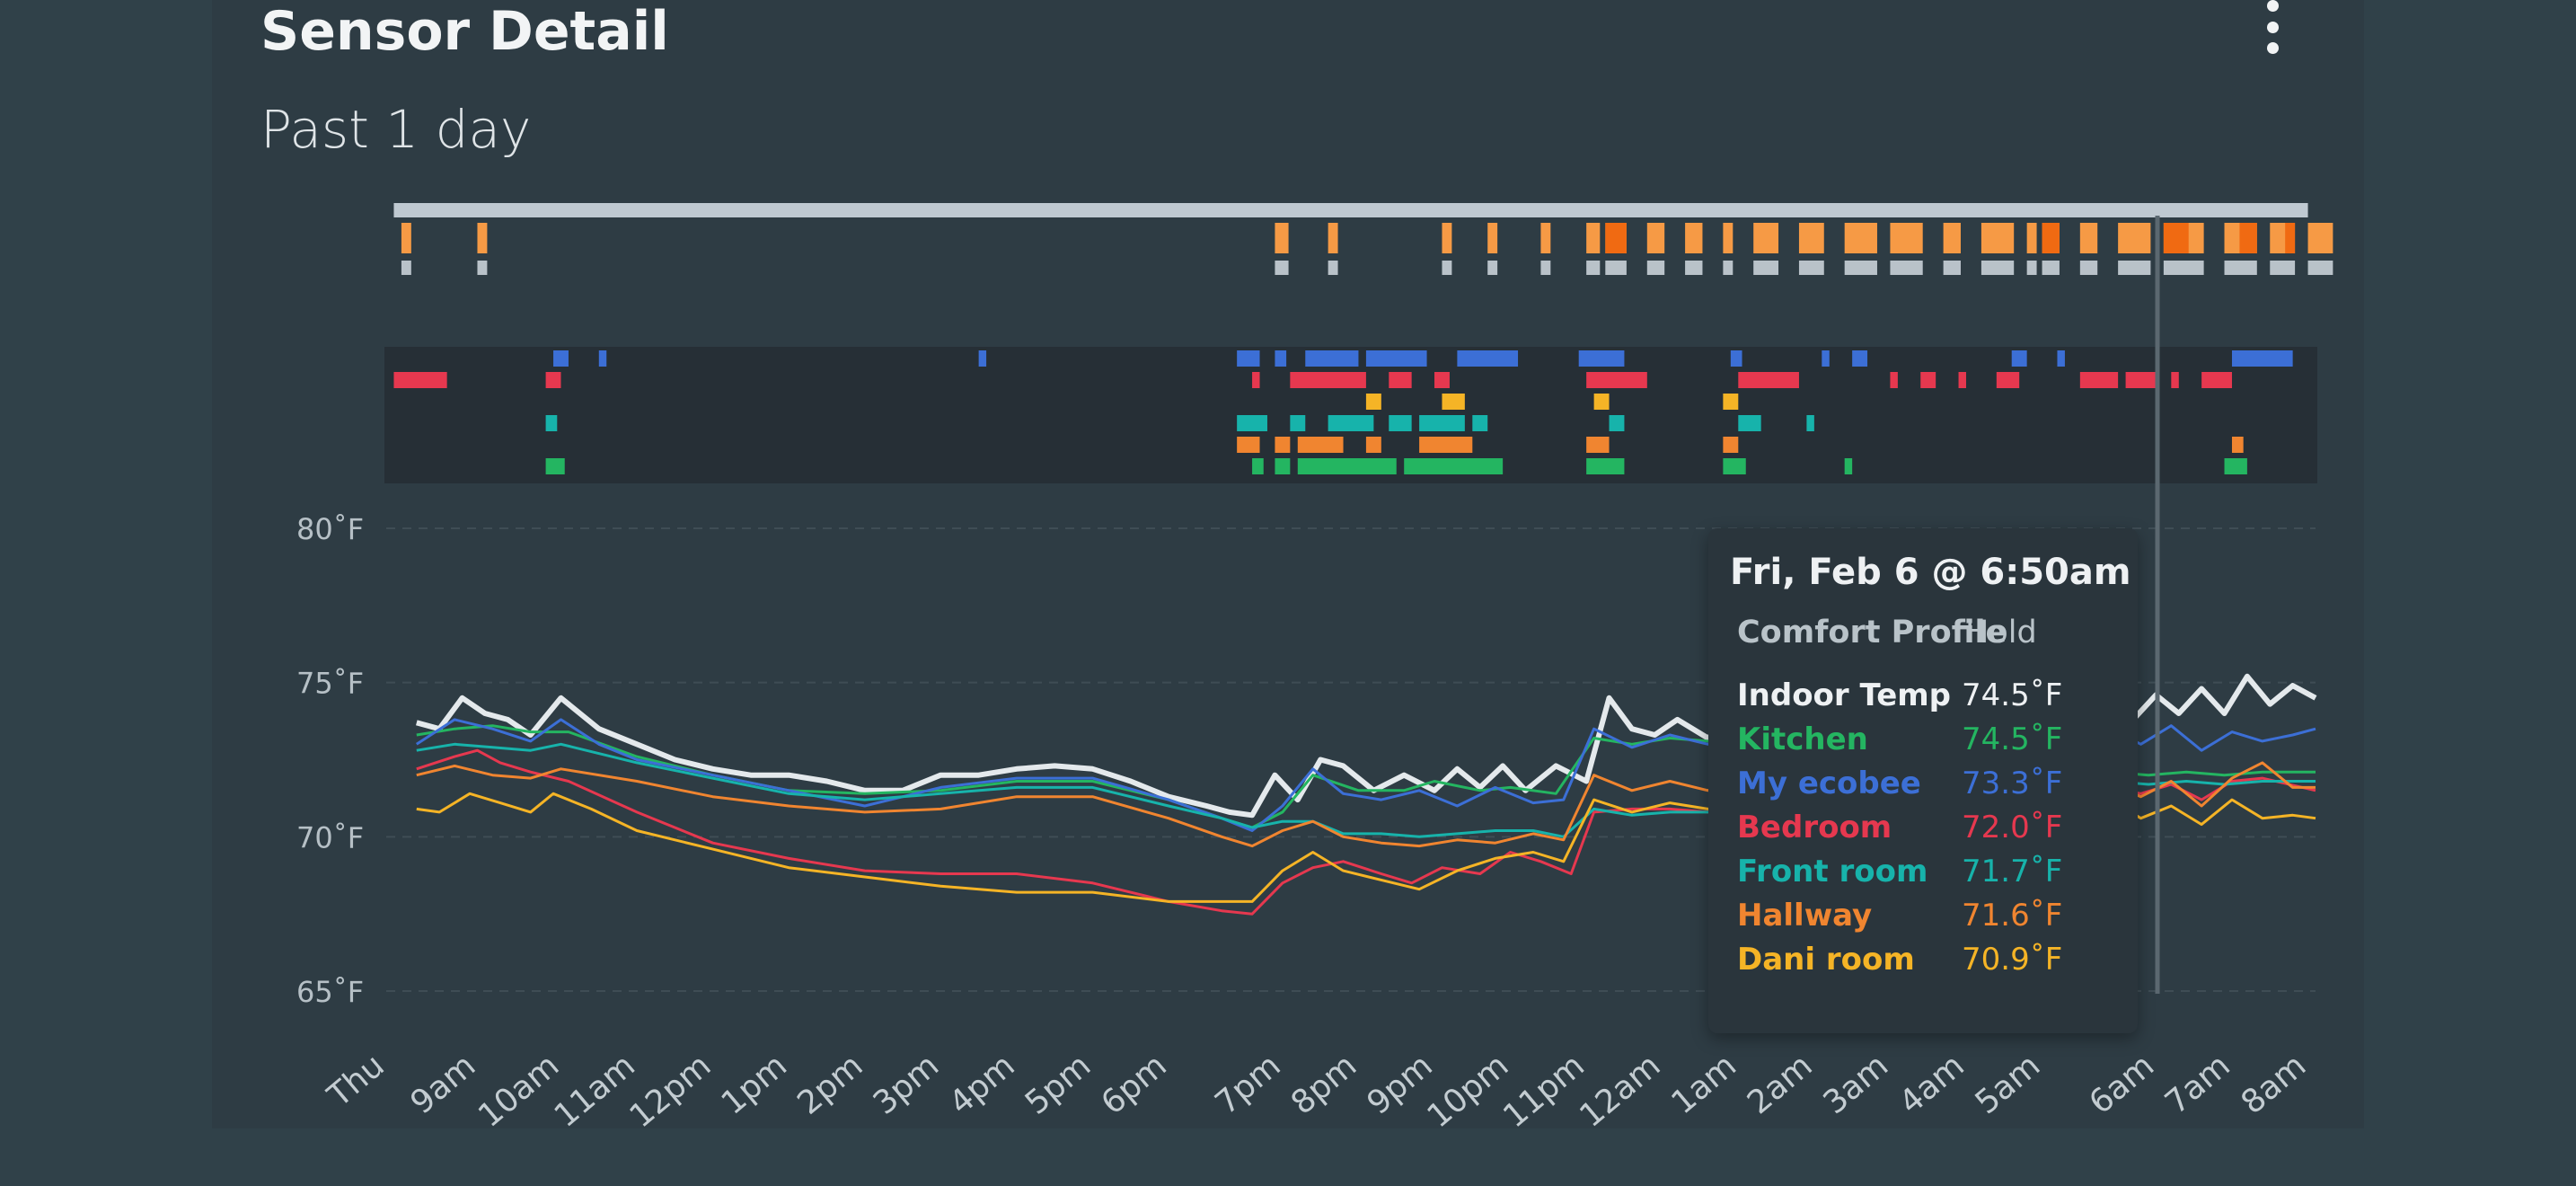 The image size is (2576, 1186). What do you see at coordinates (2012, 872) in the screenshot?
I see `tooltip-row-value: 71.7˚F` at bounding box center [2012, 872].